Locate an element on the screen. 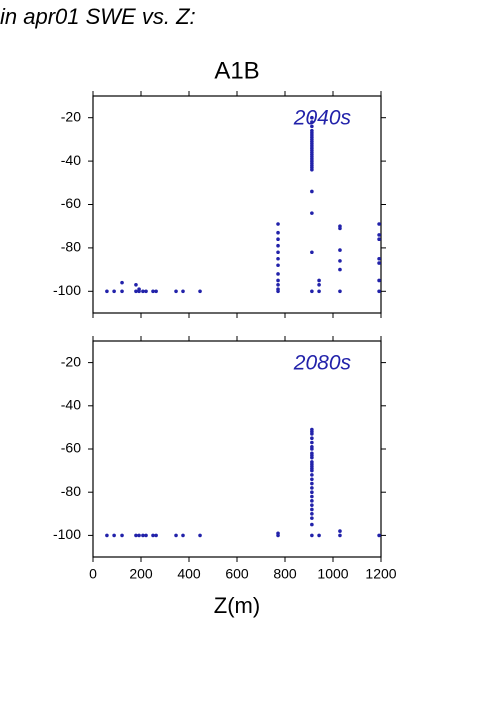  x-tick-label: 0 is located at coordinates (93, 574).